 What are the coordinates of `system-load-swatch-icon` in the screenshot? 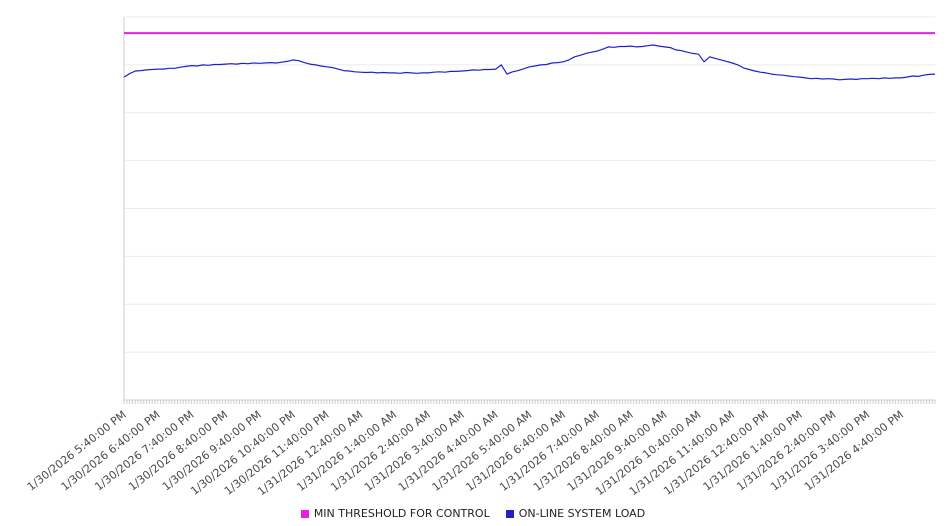 It's located at (509, 513).